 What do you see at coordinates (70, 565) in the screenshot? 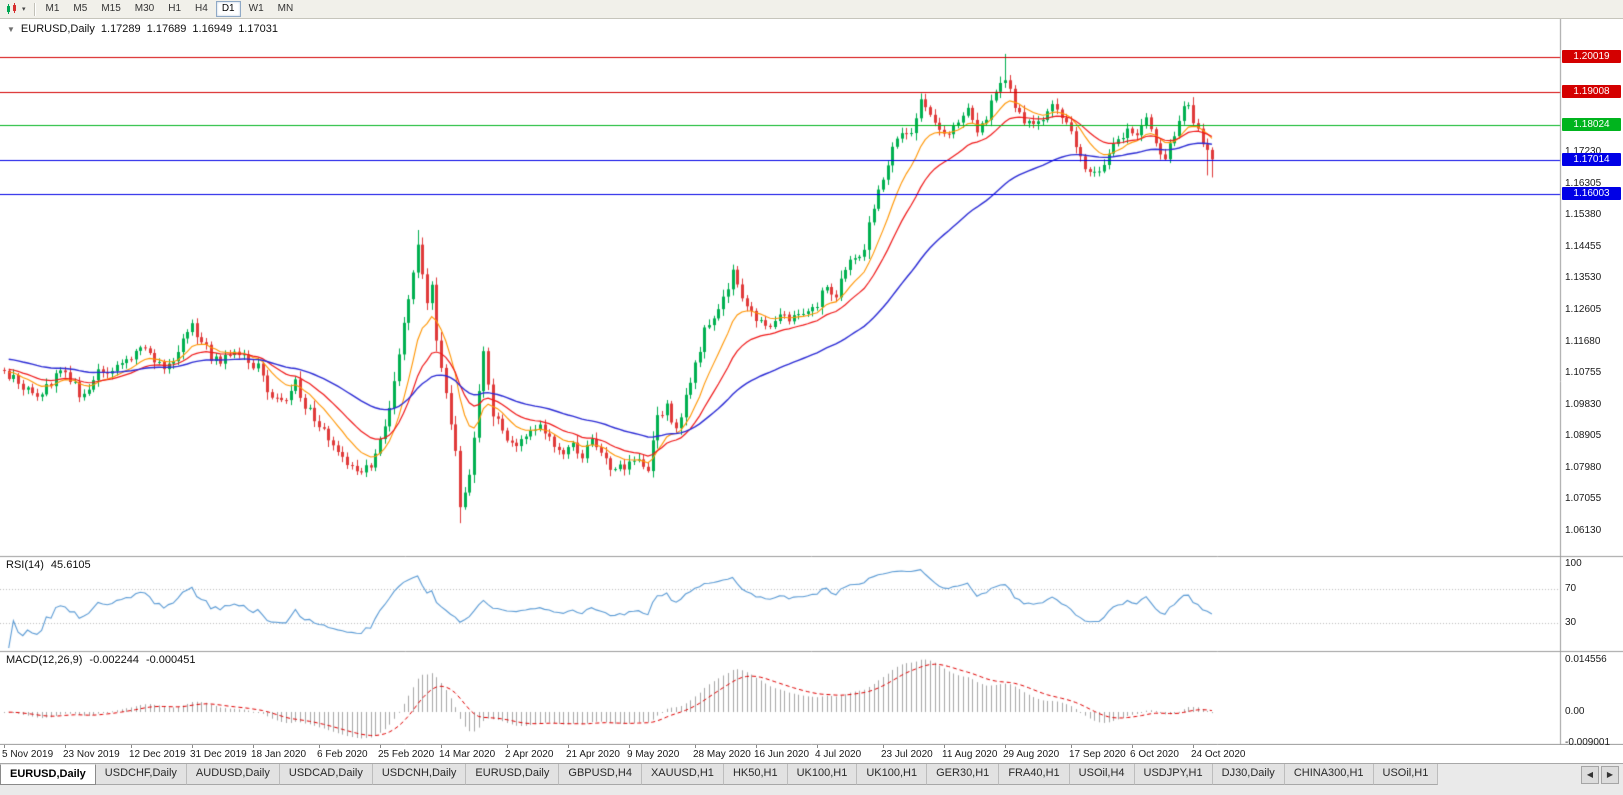
I see `rsi-value: 45.6105` at bounding box center [70, 565].